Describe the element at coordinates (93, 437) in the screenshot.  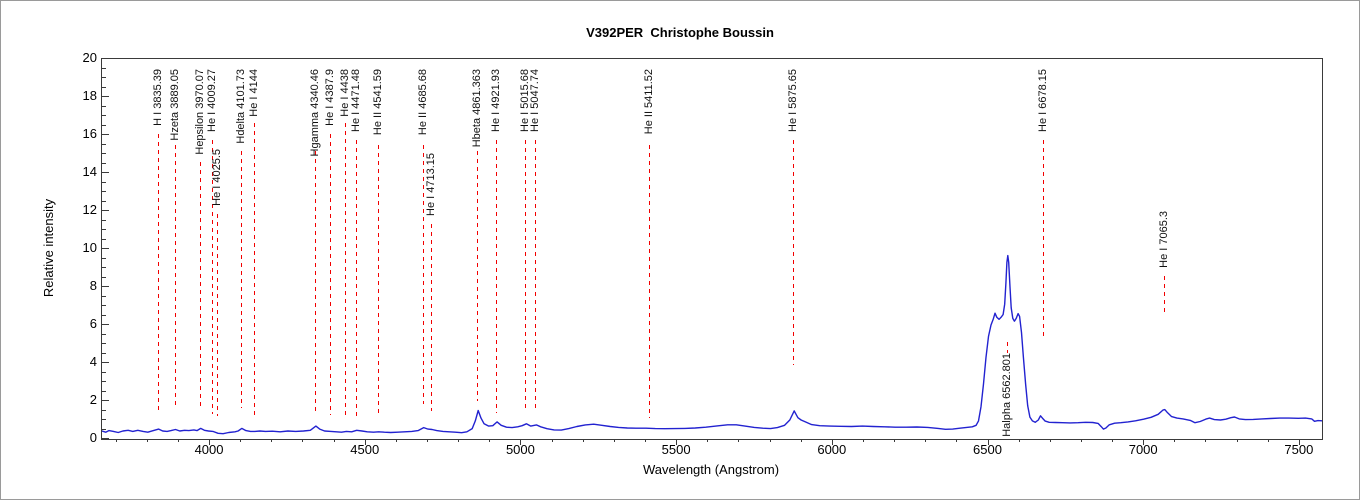
I see `y-tick-label: 0` at that location.